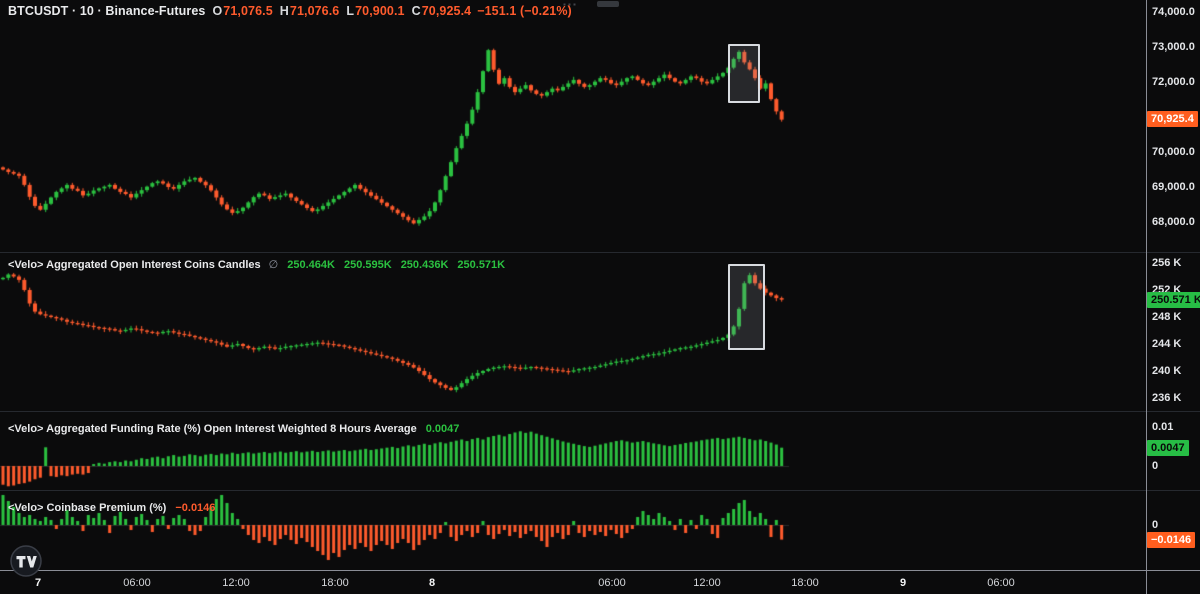 Image resolution: width=1200 pixels, height=594 pixels. What do you see at coordinates (1146, 297) in the screenshot?
I see `price-axis-border` at bounding box center [1146, 297].